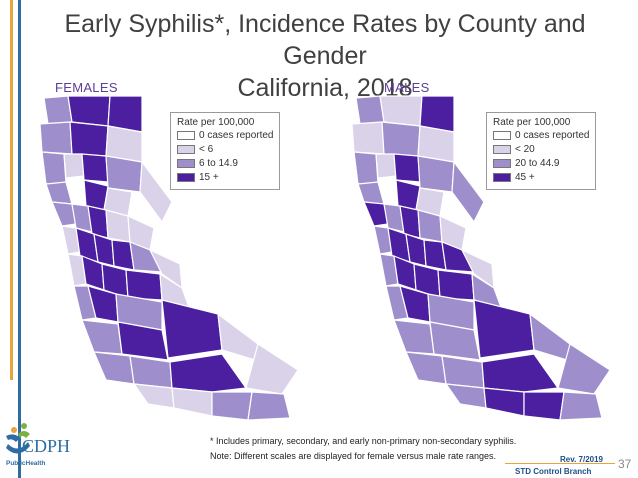  I want to click on footer-divider, so click(560, 463).